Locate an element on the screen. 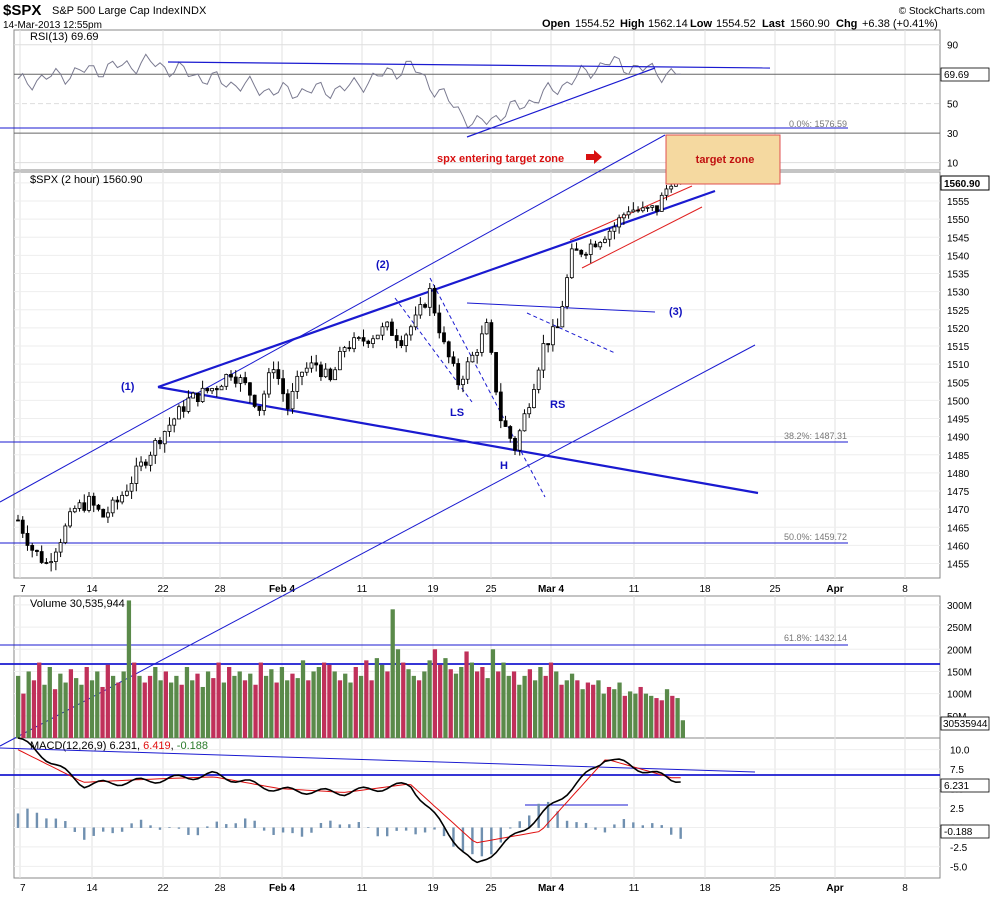 The height and width of the screenshot is (897, 990). right-shoulder-label: RS is located at coordinates (557, 405).